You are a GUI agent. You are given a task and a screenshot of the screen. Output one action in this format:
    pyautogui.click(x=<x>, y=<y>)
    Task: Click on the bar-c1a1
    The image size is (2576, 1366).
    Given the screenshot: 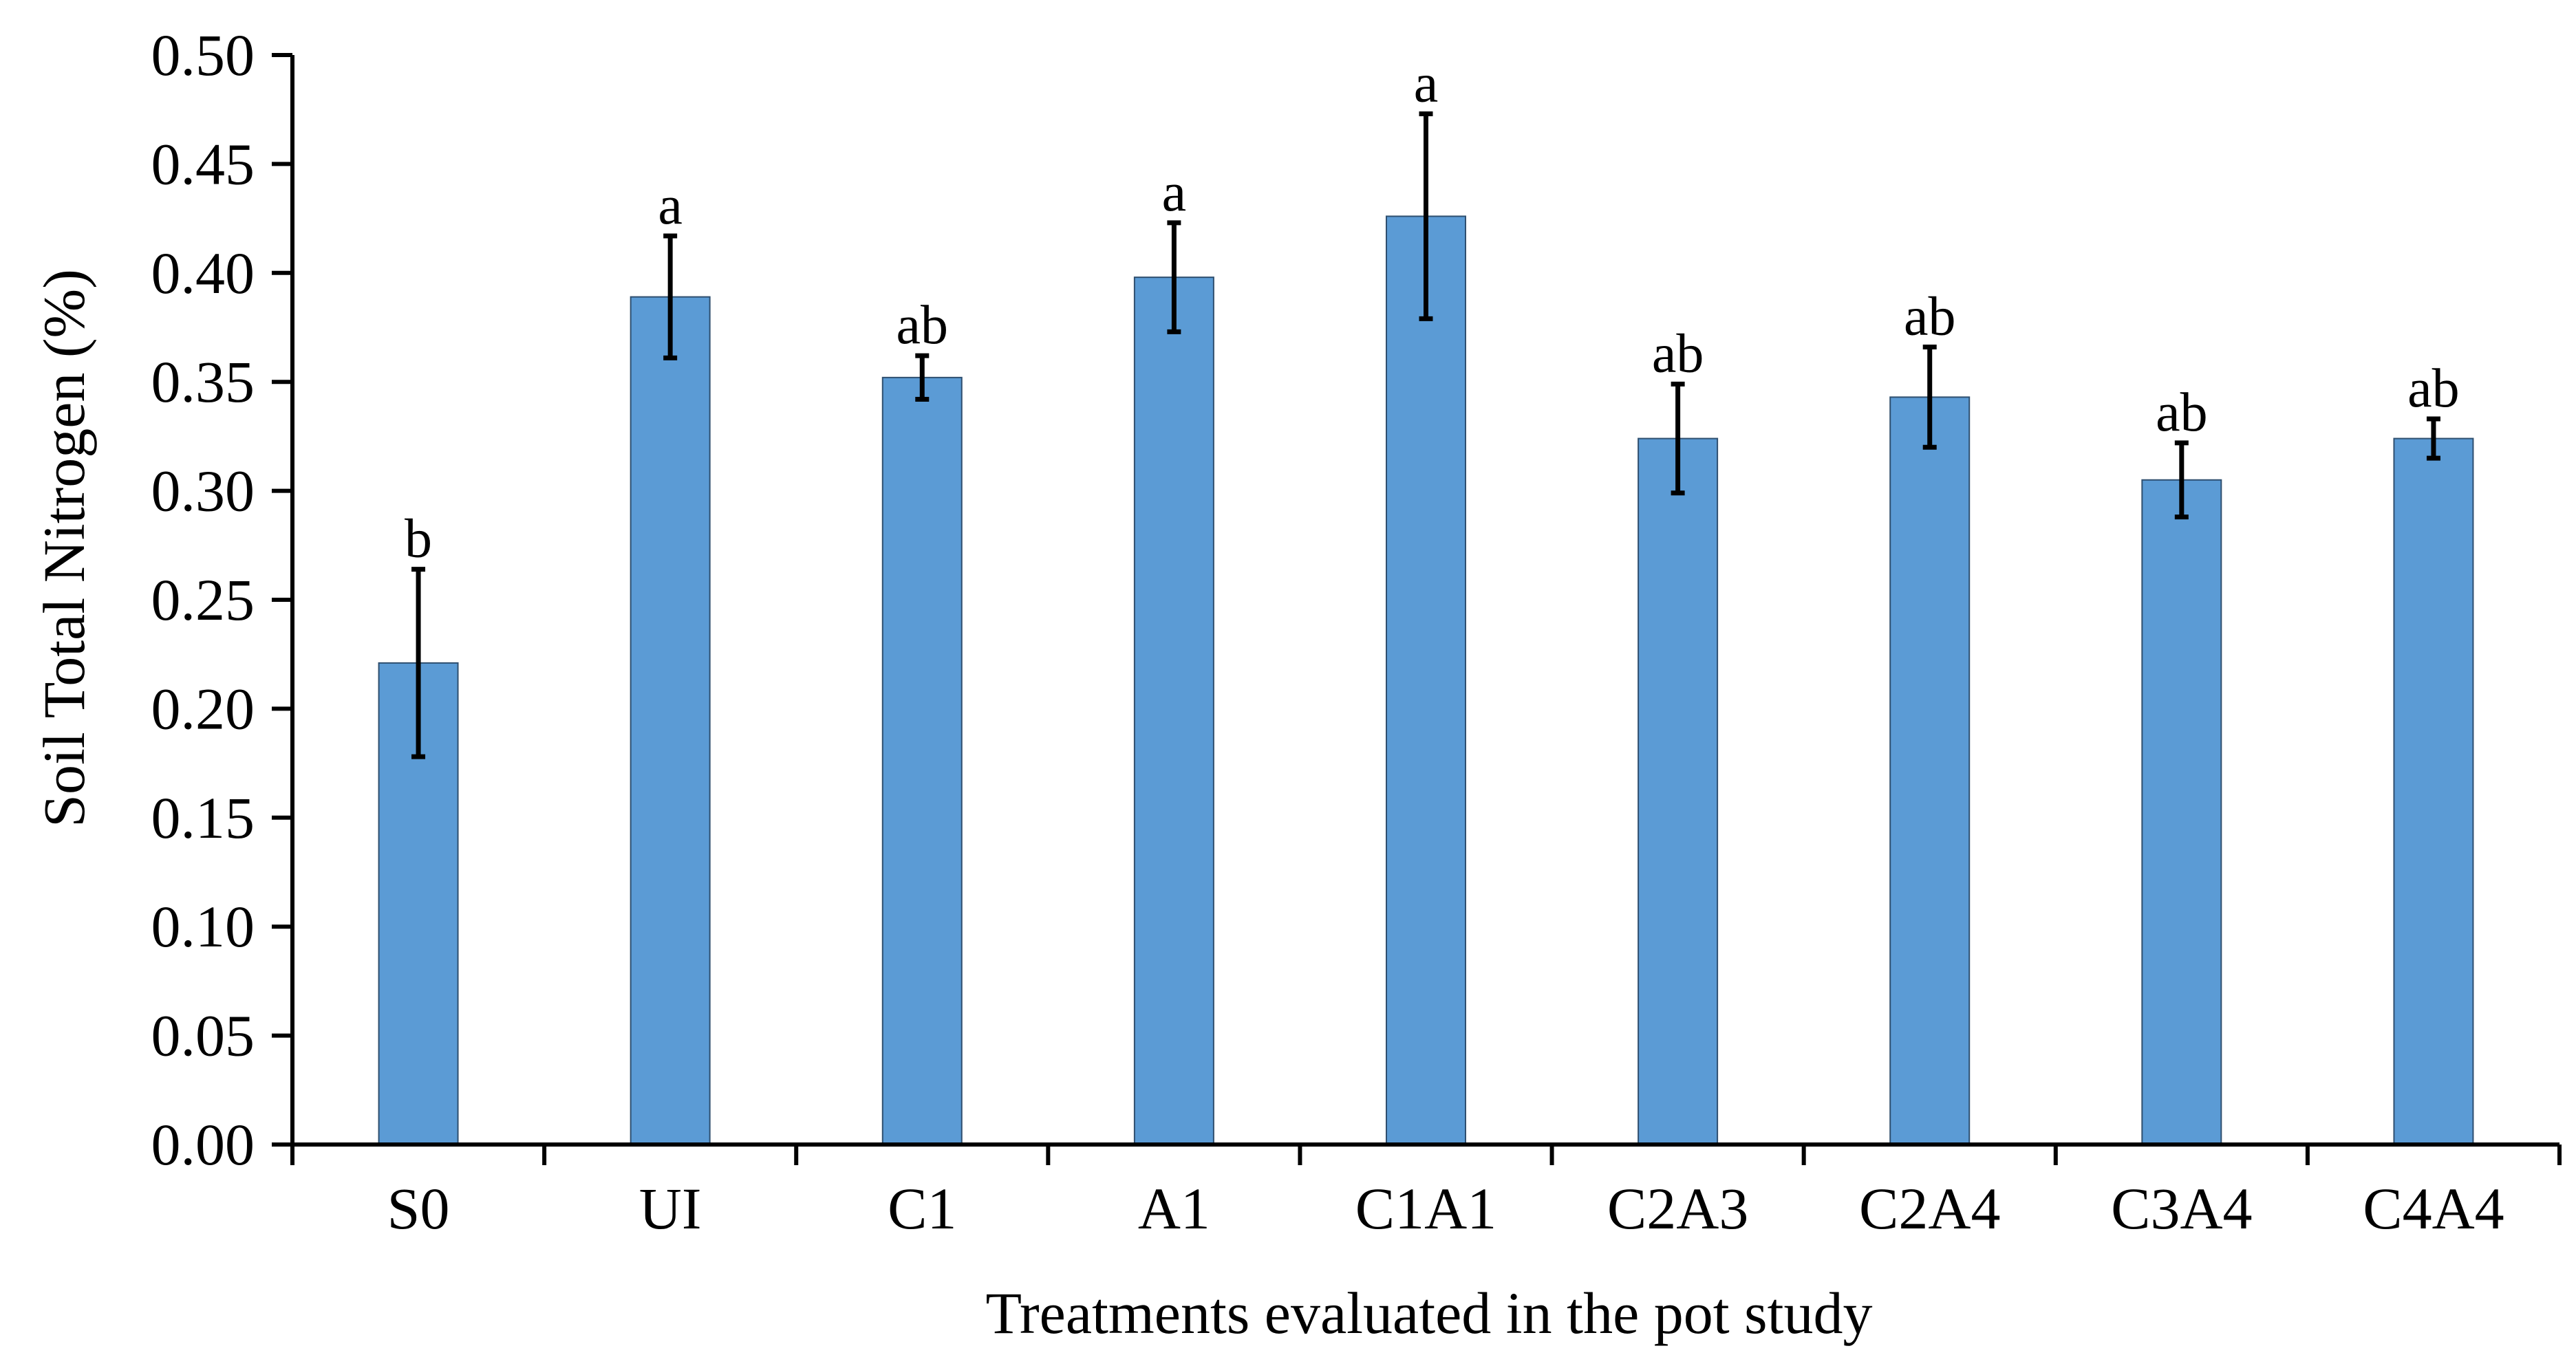 What is the action you would take?
    pyautogui.click(x=1426, y=680)
    